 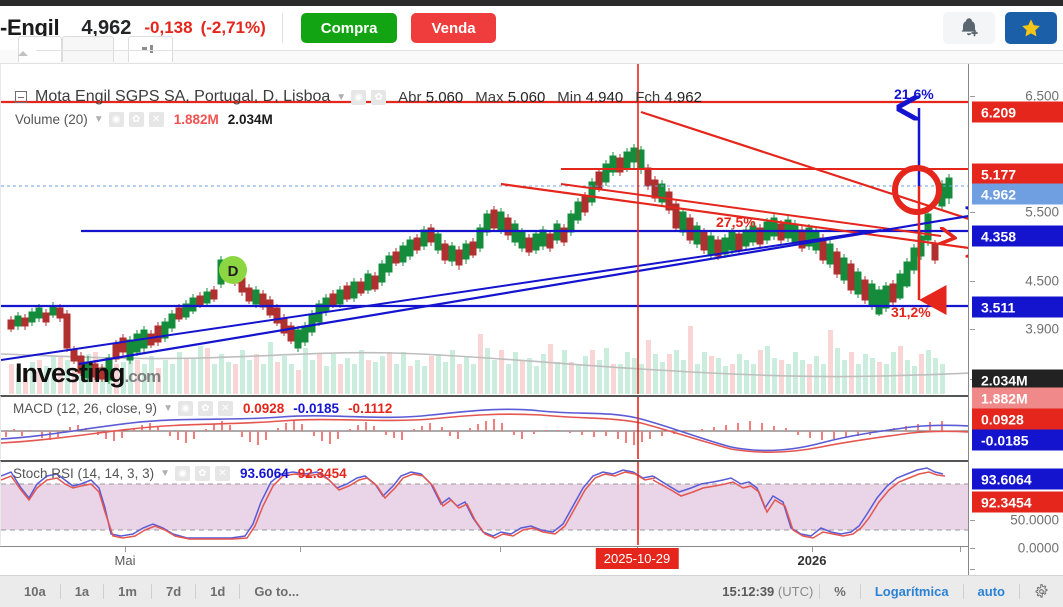 What do you see at coordinates (173, 591) in the screenshot?
I see `range-7d: 7d` at bounding box center [173, 591].